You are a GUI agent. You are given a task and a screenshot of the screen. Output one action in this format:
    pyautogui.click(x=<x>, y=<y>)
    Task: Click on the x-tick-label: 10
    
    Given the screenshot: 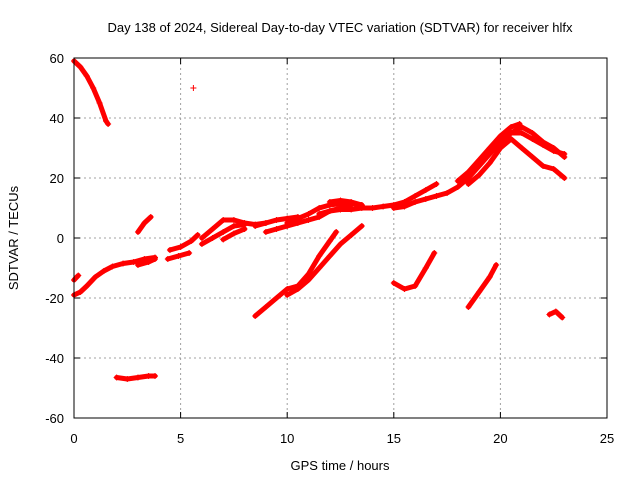 What is the action you would take?
    pyautogui.click(x=287, y=438)
    